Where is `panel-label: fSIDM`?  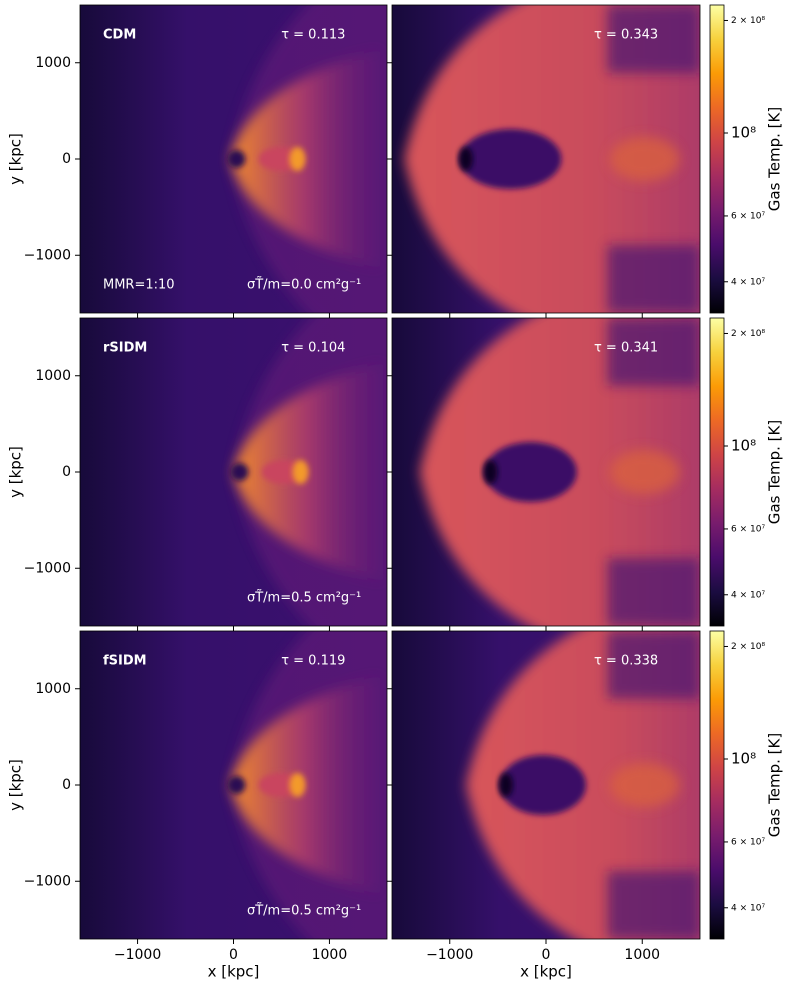
panel-label: fSIDM is located at coordinates (125, 661).